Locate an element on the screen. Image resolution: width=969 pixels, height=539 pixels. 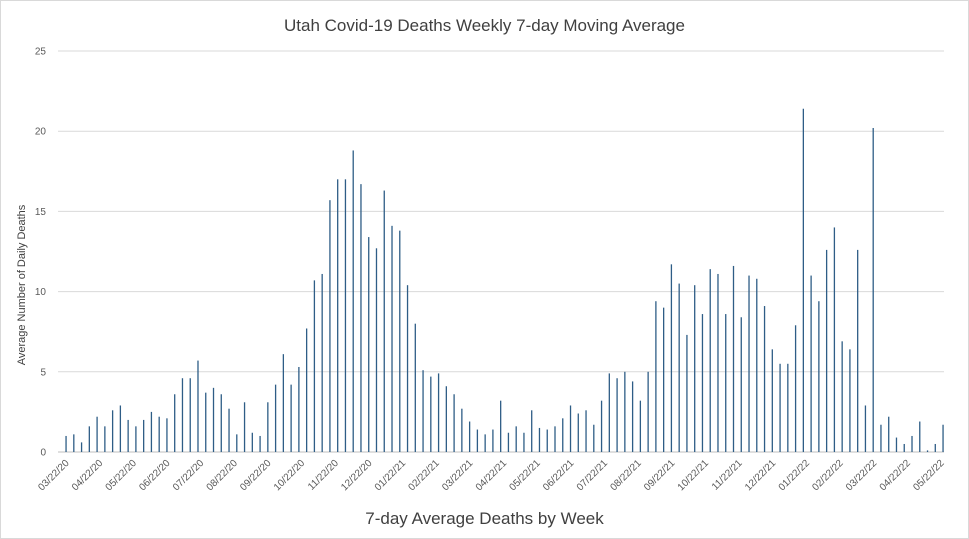
x-tick-label: 09/22/20 is located at coordinates (256, 476).